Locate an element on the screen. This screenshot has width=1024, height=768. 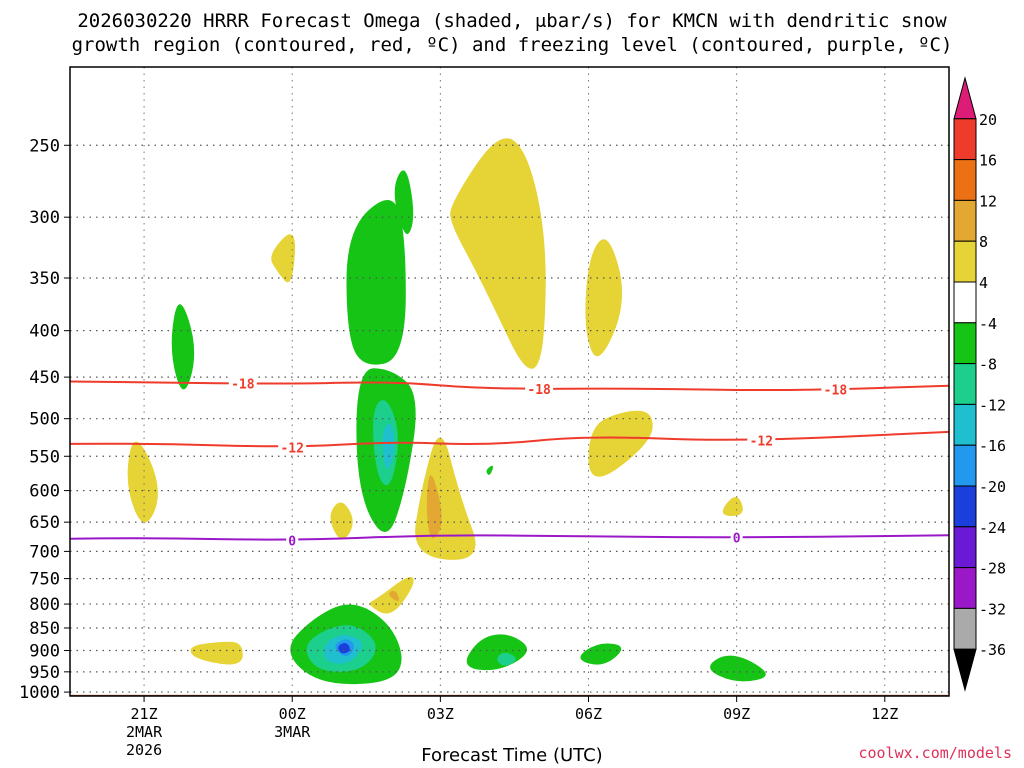
x-tick-label: 06Z is located at coordinates (588, 714).